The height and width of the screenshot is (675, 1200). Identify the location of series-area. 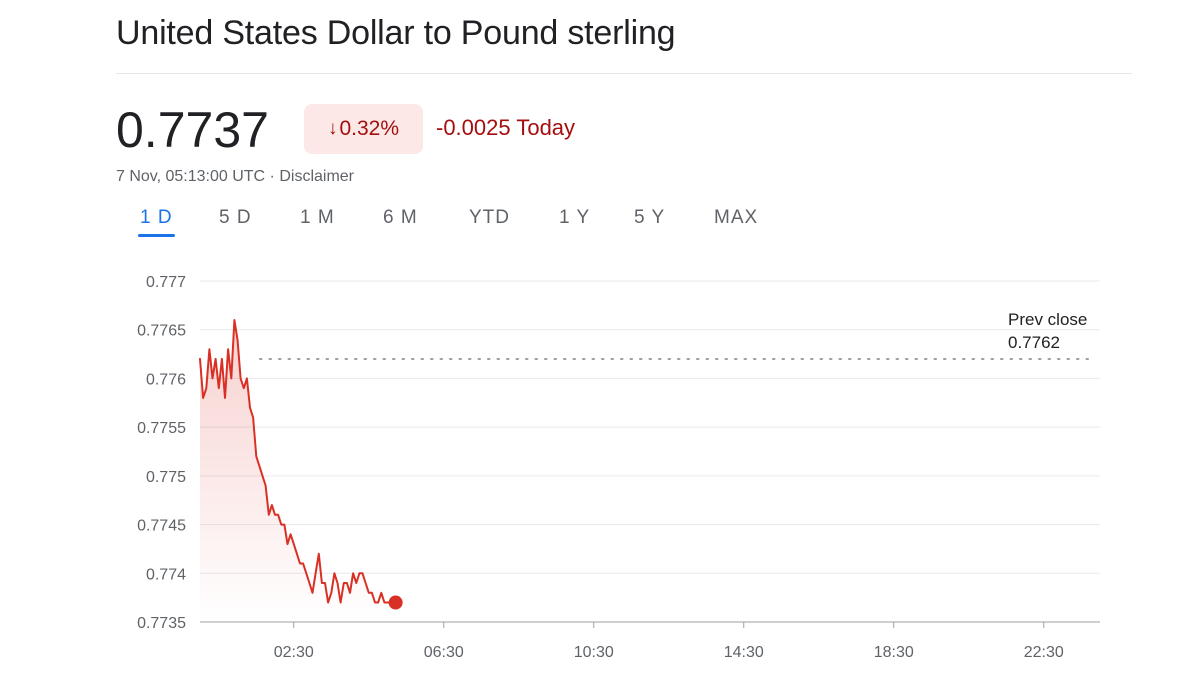
(298, 471).